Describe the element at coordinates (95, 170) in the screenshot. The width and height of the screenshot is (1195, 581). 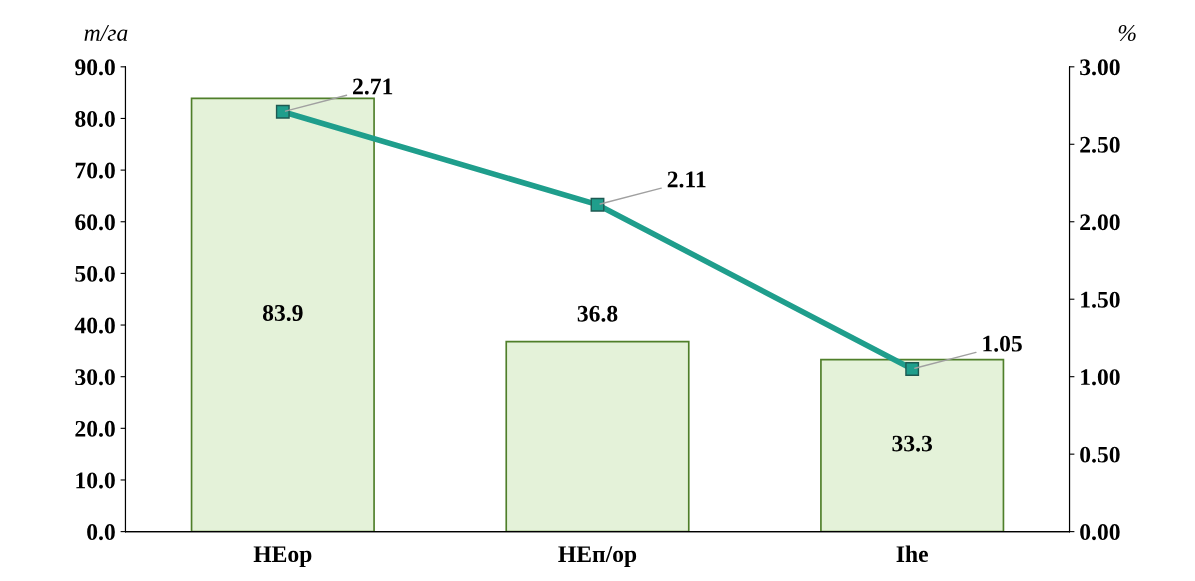
I see `y-tick-label: 70.0` at that location.